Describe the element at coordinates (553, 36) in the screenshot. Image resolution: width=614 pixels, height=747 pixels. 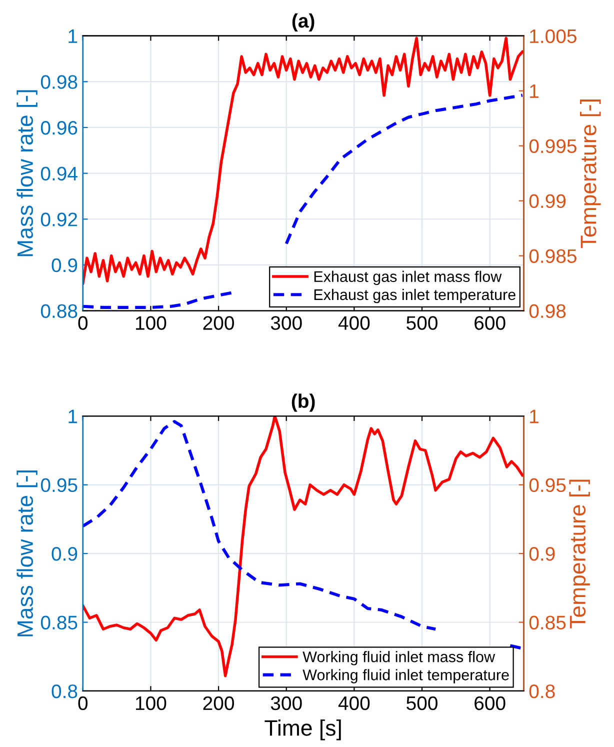
I see `y2-tick-label: 1.005` at that location.